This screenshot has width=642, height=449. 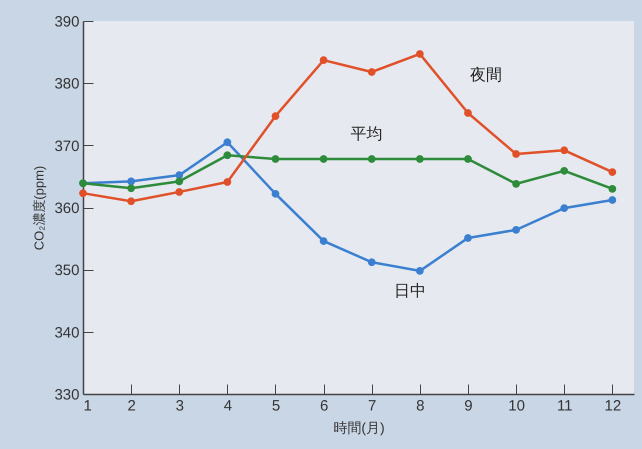 What do you see at coordinates (67, 395) in the screenshot?
I see `y-tick-label: 330` at bounding box center [67, 395].